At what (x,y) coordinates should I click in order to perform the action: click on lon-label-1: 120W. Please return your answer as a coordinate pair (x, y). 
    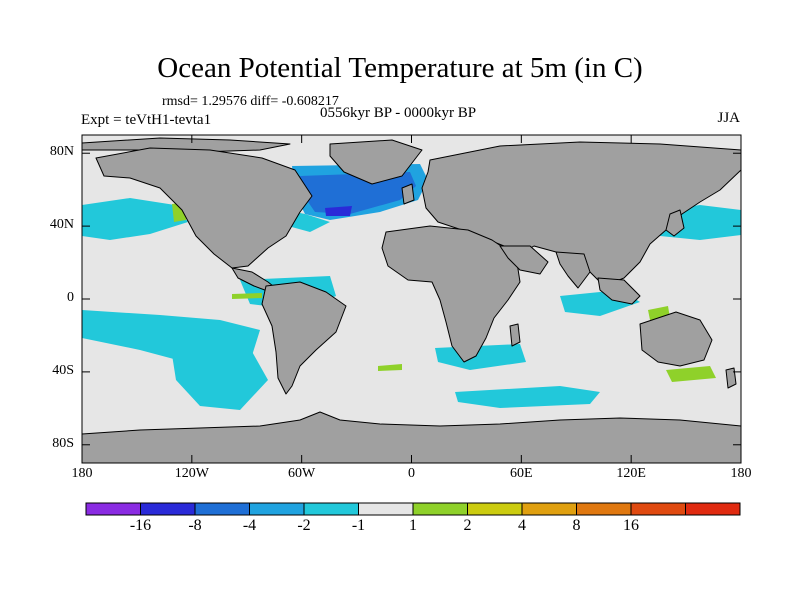
    Looking at the image, I should click on (191, 473).